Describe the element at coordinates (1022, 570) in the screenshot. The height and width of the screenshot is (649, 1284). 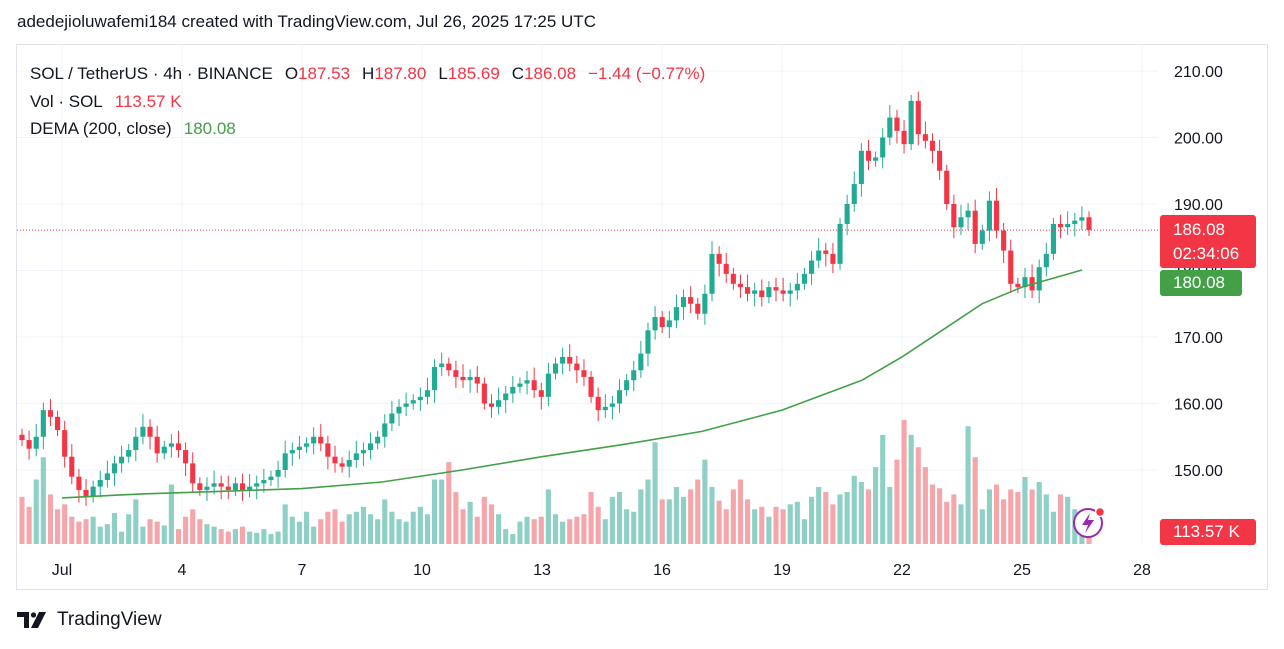
I see `x-tick-label: 25` at that location.